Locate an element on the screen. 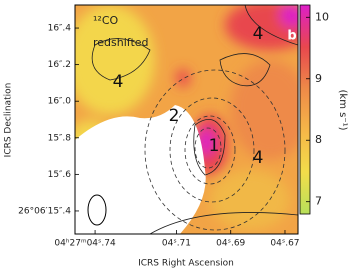  y-tick-label: 16″.2 is located at coordinates (59, 65).